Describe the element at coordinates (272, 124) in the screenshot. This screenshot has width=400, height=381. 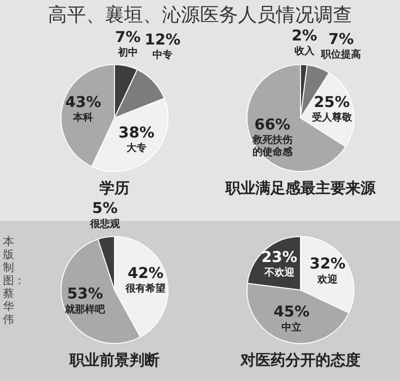
I see `data-label: 66%` at that location.